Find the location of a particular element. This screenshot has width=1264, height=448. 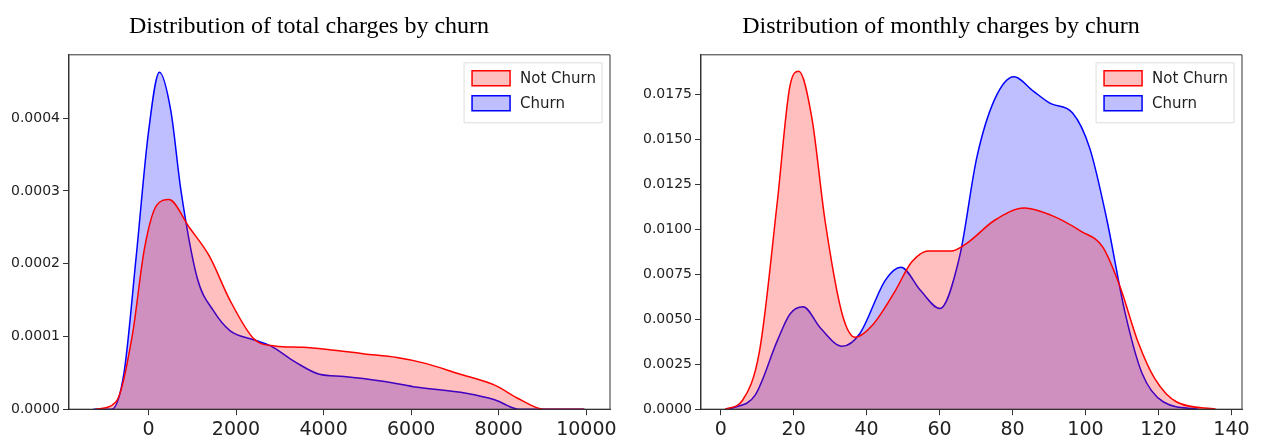

y-tick-label: 0.0100 is located at coordinates (667, 228).